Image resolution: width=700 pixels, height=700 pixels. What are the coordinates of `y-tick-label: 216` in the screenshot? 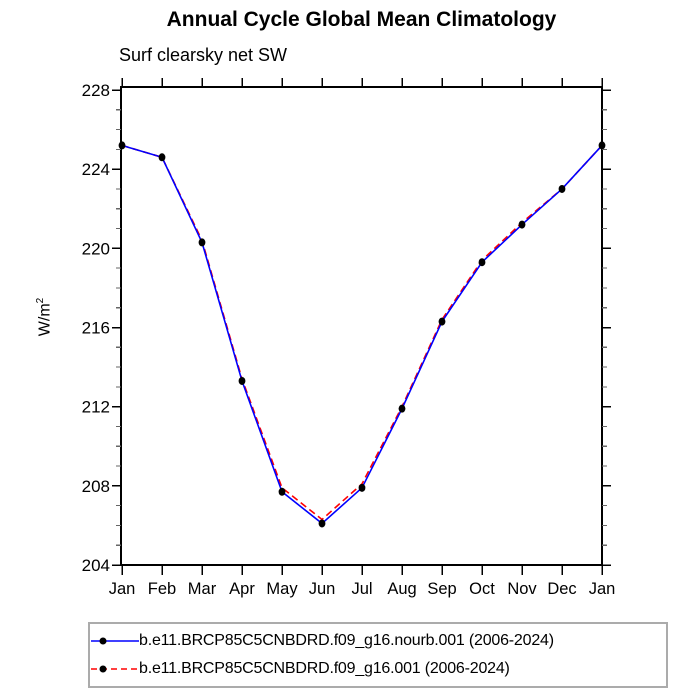 It's located at (96, 328).